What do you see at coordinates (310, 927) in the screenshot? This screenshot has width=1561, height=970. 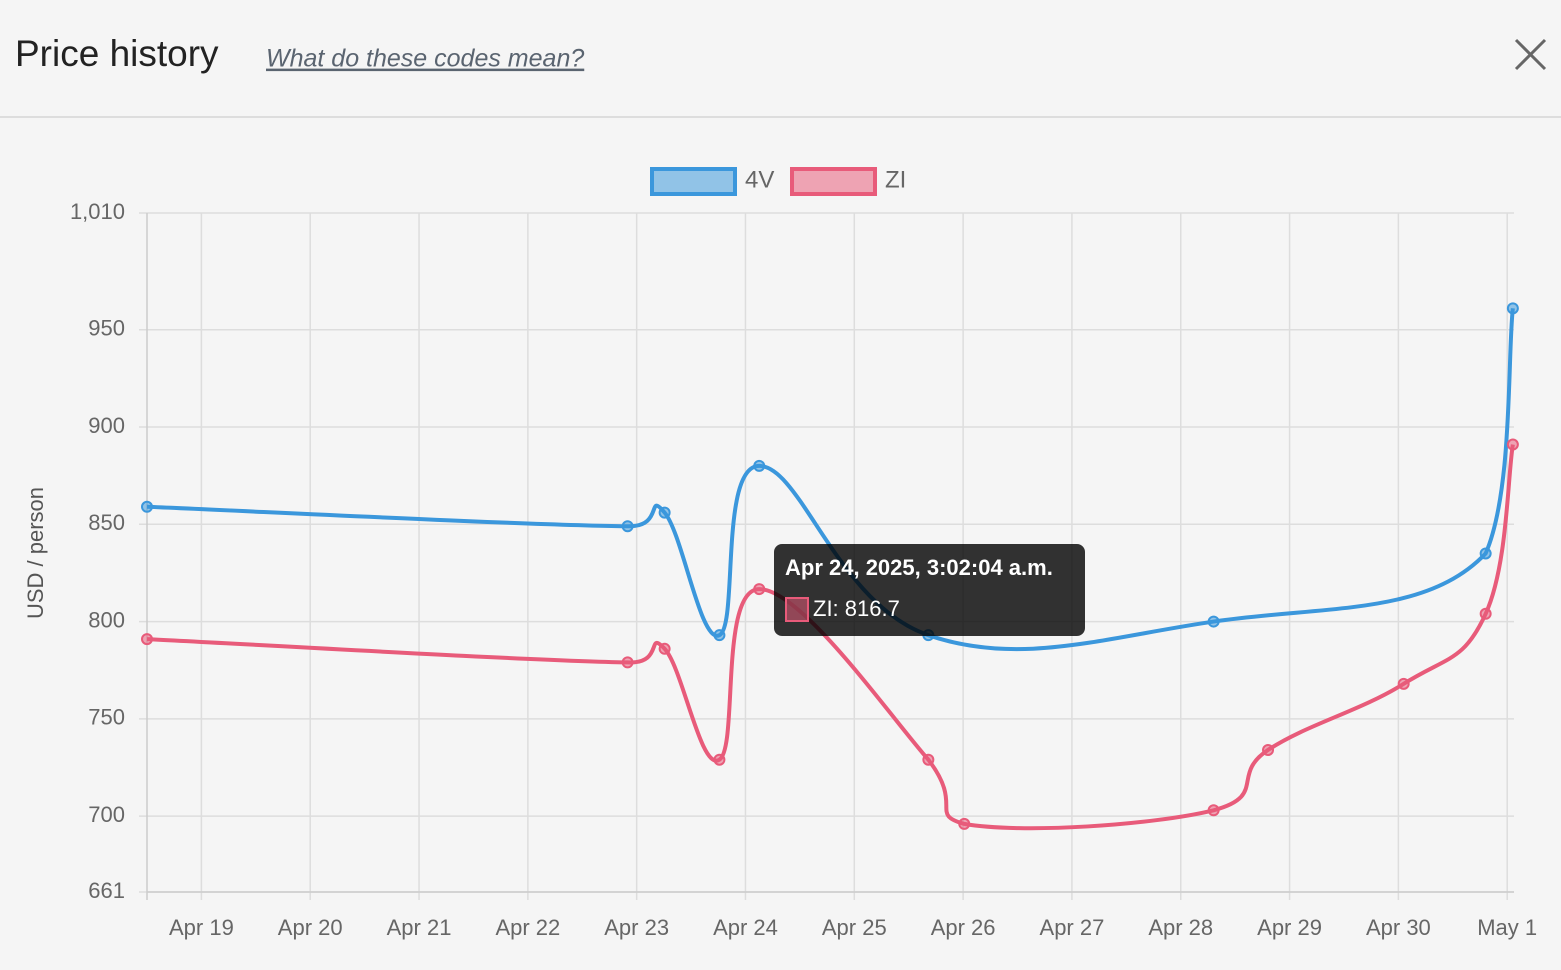 I see `x-tick-label: Apr 20` at bounding box center [310, 927].